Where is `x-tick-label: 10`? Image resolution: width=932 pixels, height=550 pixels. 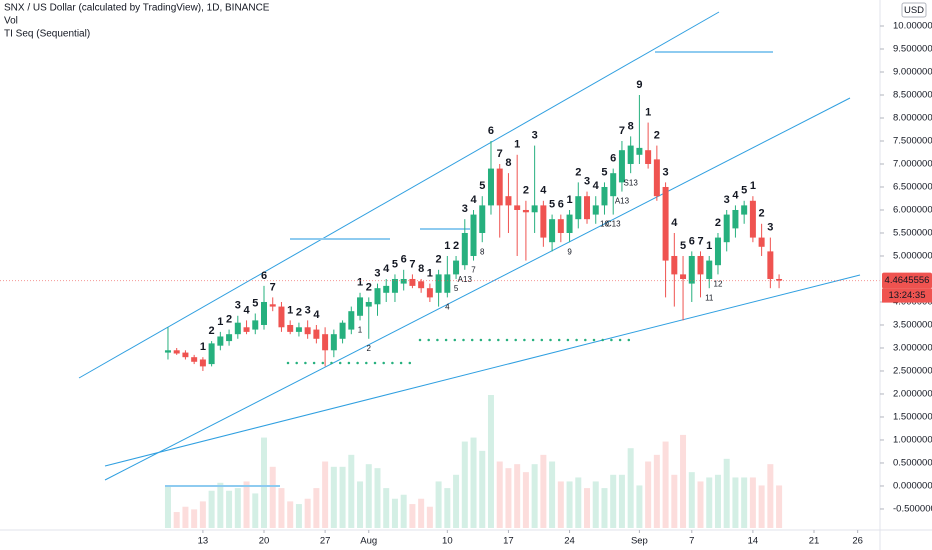 x-tick-label: 10 is located at coordinates (447, 541).